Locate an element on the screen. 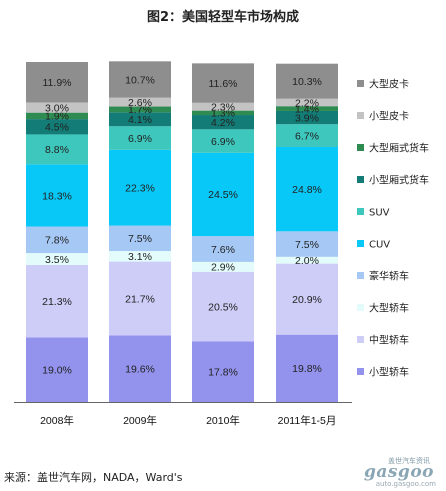  data-label: 10.7% is located at coordinates (140, 80).